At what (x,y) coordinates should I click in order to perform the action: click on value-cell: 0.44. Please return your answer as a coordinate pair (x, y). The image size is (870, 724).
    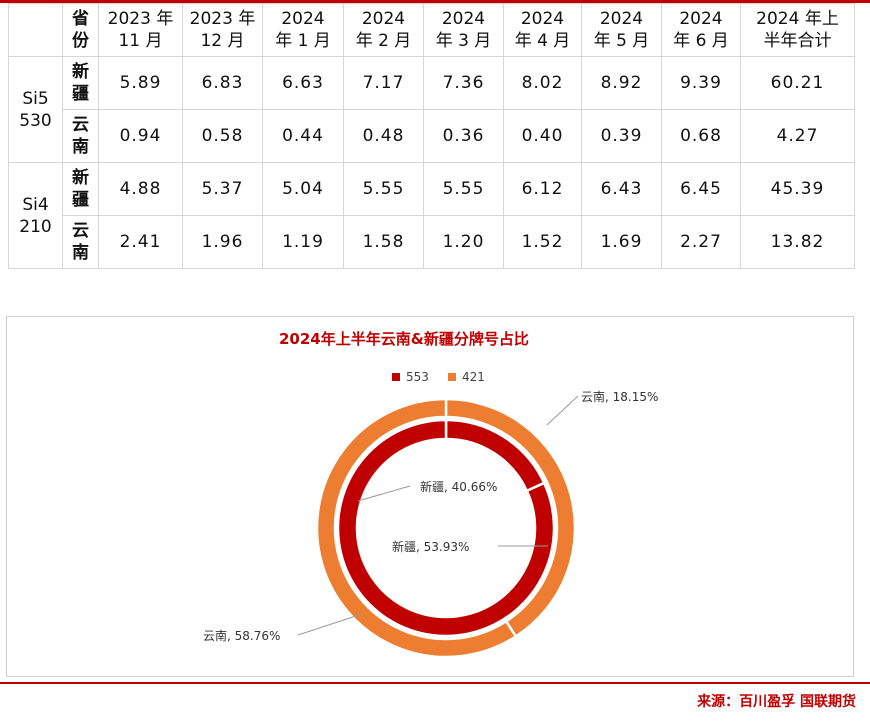
    Looking at the image, I should click on (303, 136).